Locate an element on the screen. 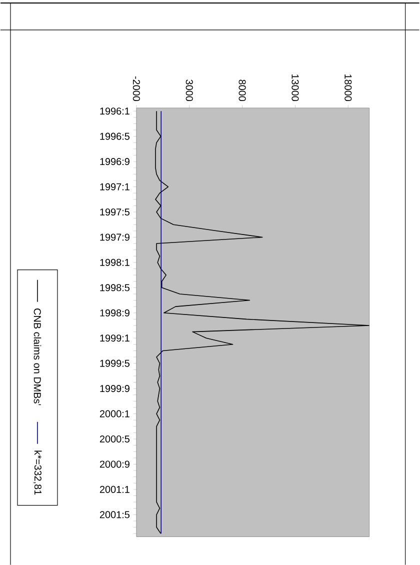  legend-label: k*=332,81 is located at coordinates (37, 472).